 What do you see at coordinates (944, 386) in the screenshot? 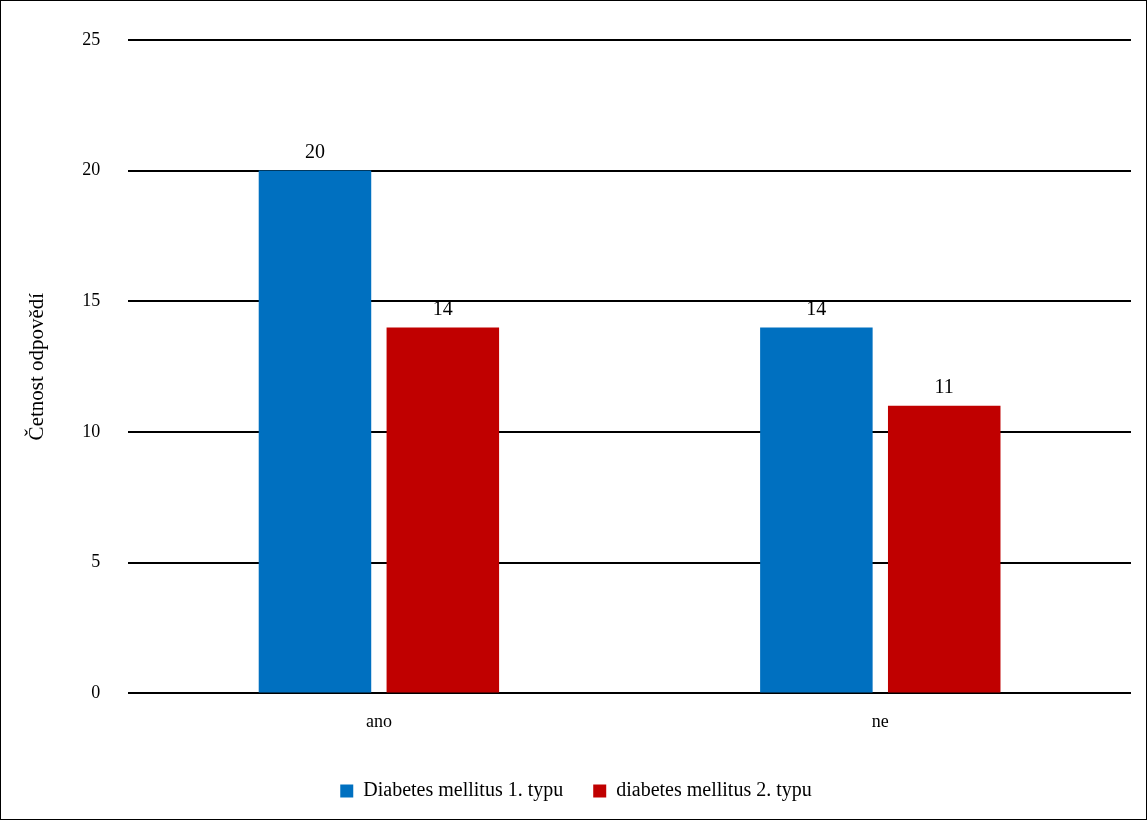
I see `data-label: 11` at bounding box center [944, 386].